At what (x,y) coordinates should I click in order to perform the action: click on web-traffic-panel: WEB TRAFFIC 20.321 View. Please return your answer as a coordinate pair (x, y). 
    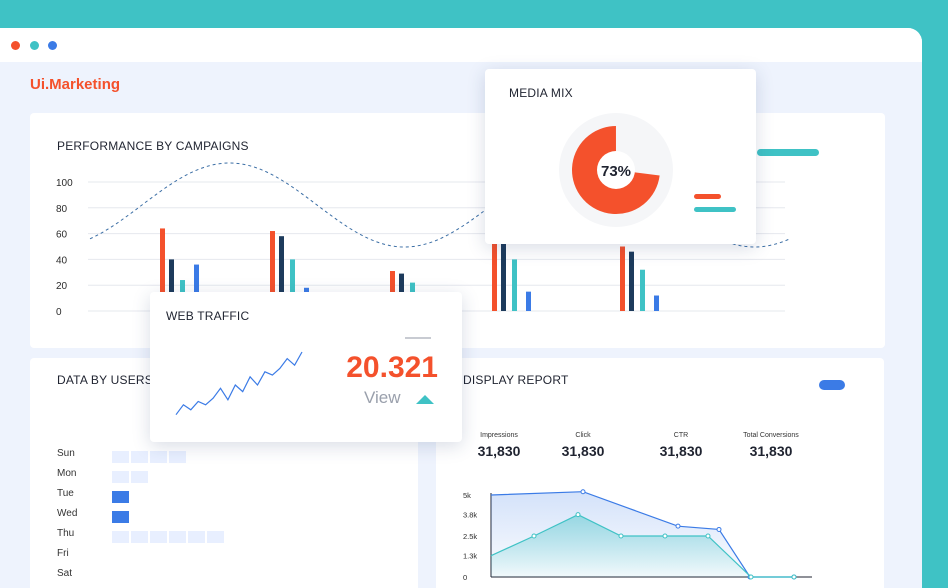
    Looking at the image, I should click on (306, 367).